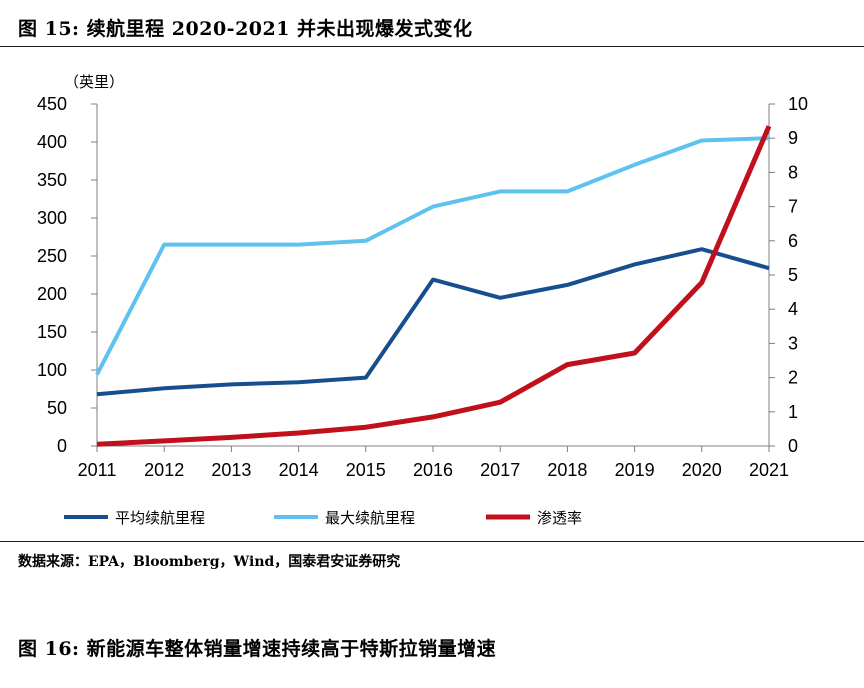  Describe the element at coordinates (793, 378) in the screenshot. I see `y-right-tick-label: 2` at that location.